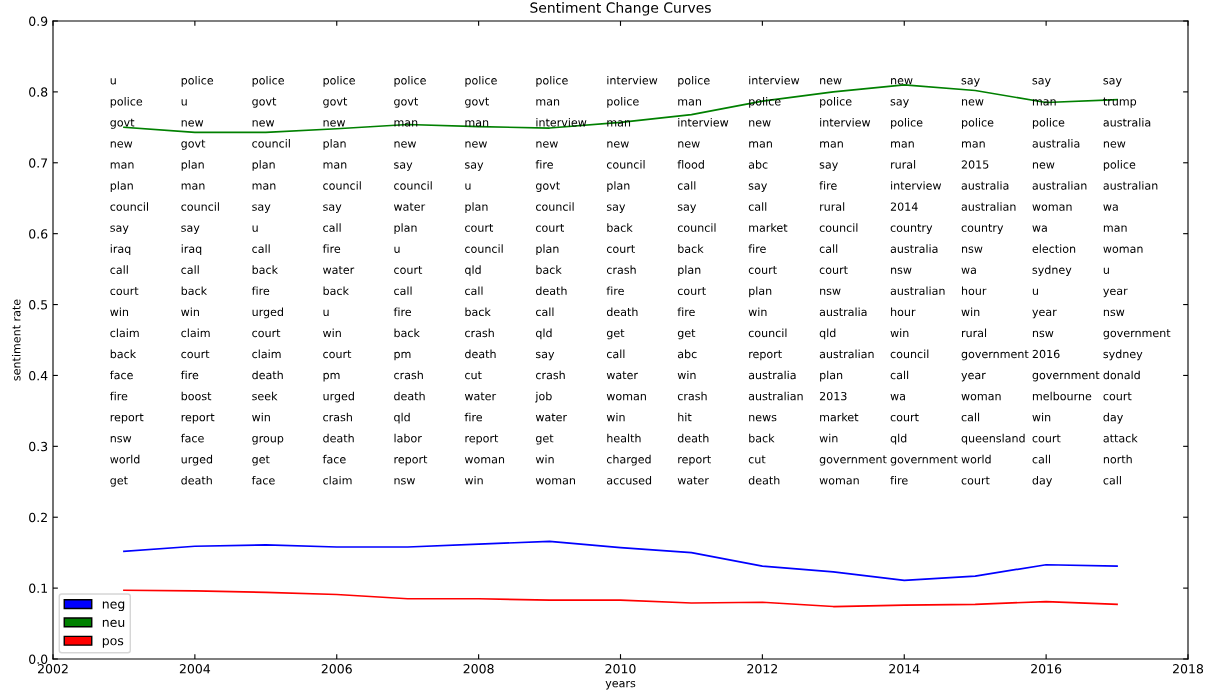  Describe the element at coordinates (38, 659) in the screenshot. I see `y-tick-label: 0.0` at that location.